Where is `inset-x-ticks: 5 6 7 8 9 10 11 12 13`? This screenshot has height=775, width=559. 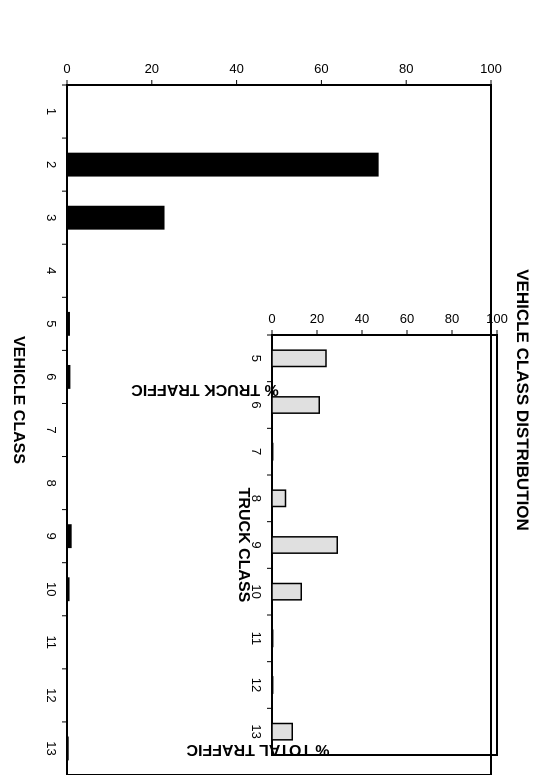 inset-x-ticks: 5 6 7 8 9 10 11 12 13 is located at coordinates (260, 536).